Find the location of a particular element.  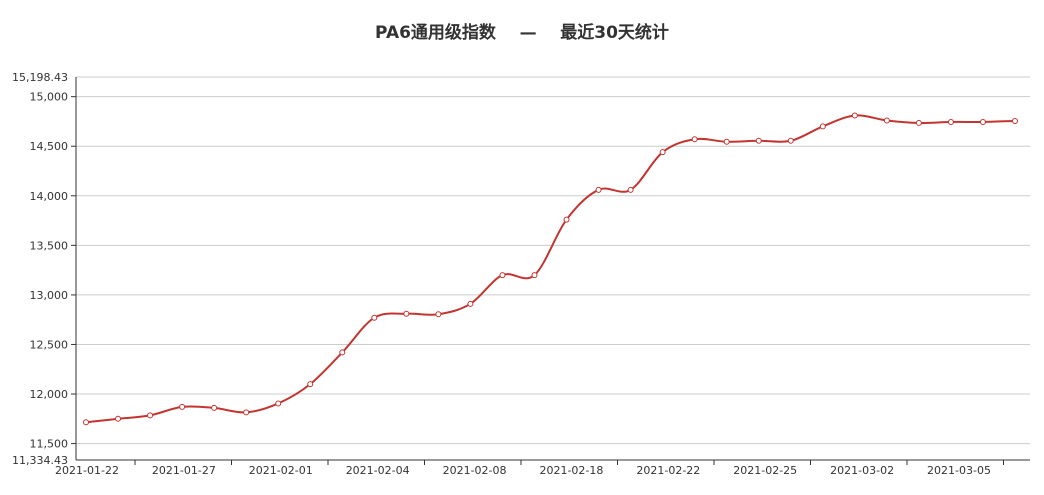

y-tick-label: 12,000 is located at coordinates (49, 394).